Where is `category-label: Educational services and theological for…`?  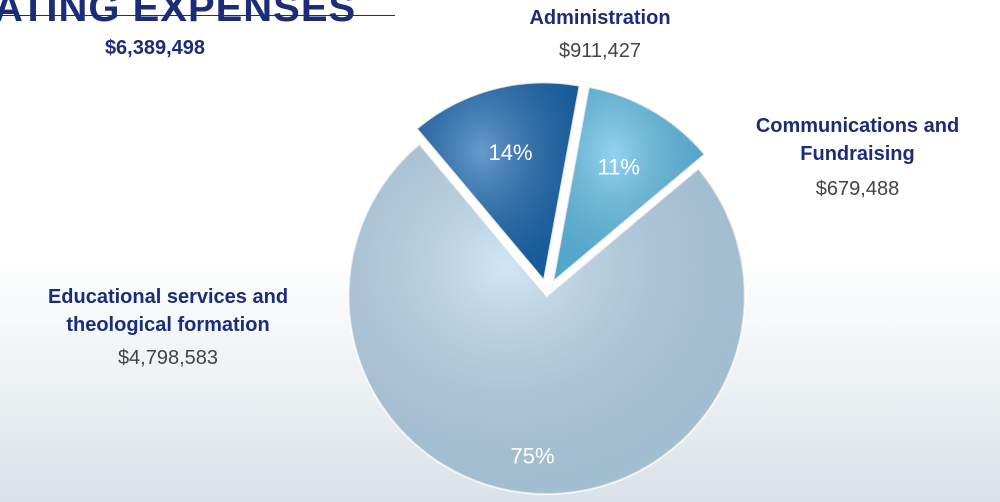
category-label: Educational services and theological for… is located at coordinates (168, 311).